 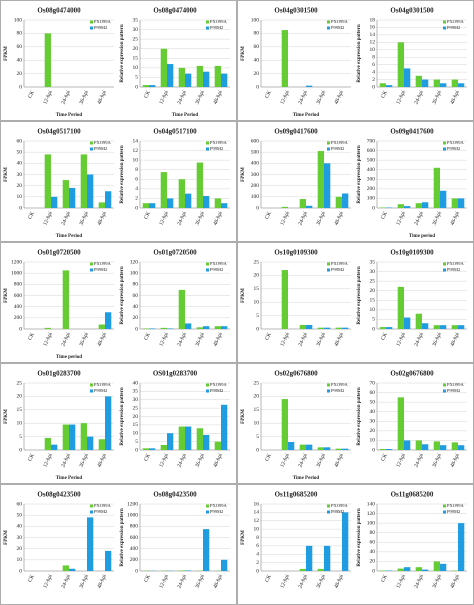 I want to click on chart-title: Os01g0283700, so click(x=59, y=374).